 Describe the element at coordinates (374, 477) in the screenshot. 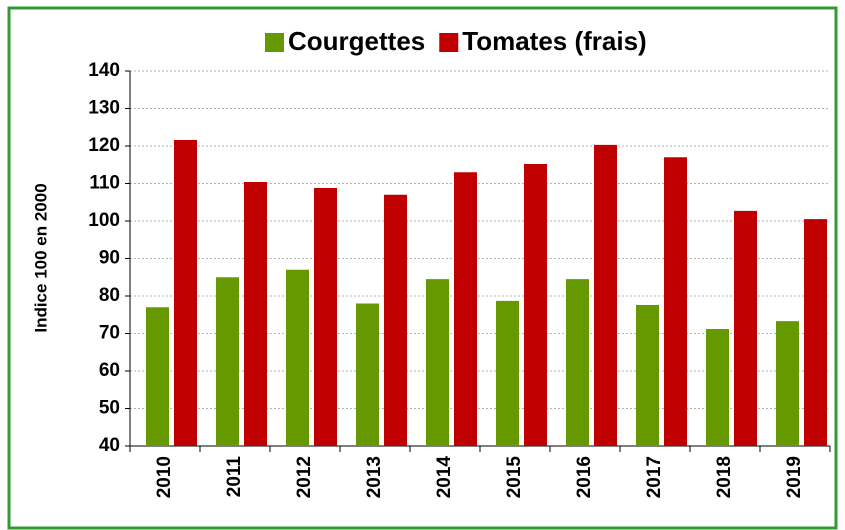

I see `x-tick-label: 2013` at that location.